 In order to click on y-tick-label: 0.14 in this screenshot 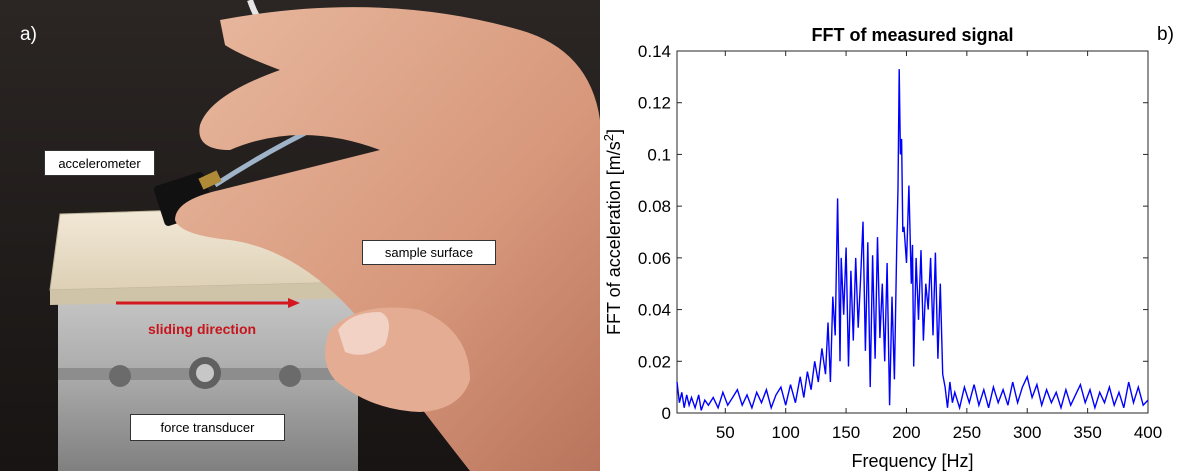, I will do `click(654, 51)`.